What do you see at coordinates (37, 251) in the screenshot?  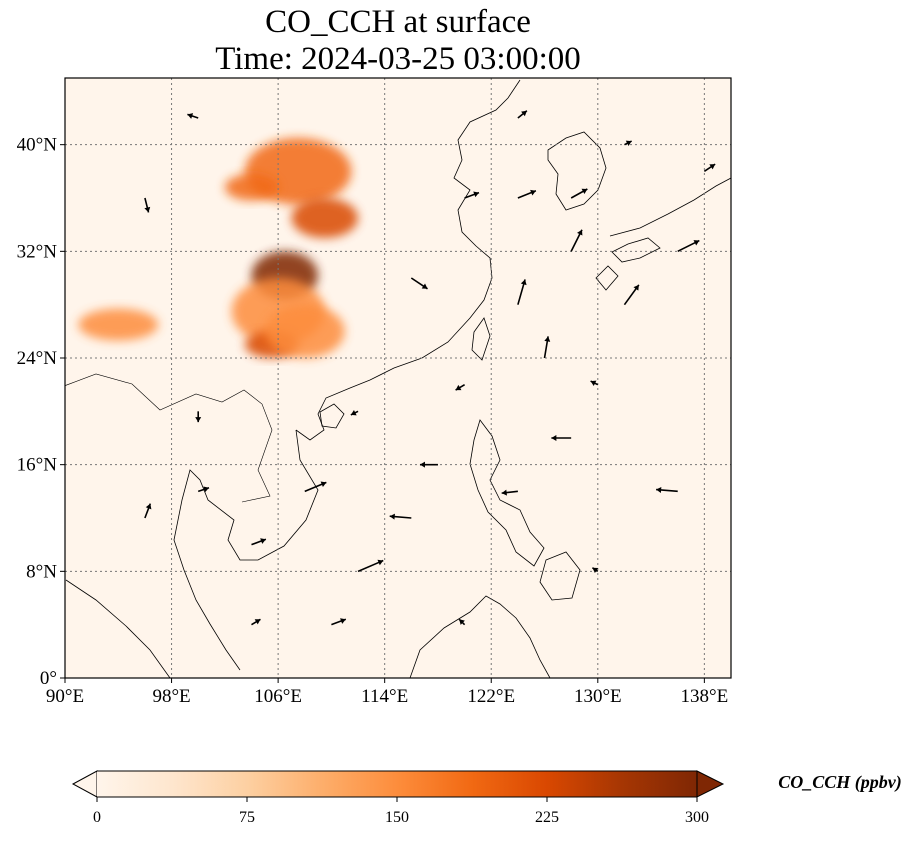 I see `y-tick-label: 32°N` at bounding box center [37, 251].